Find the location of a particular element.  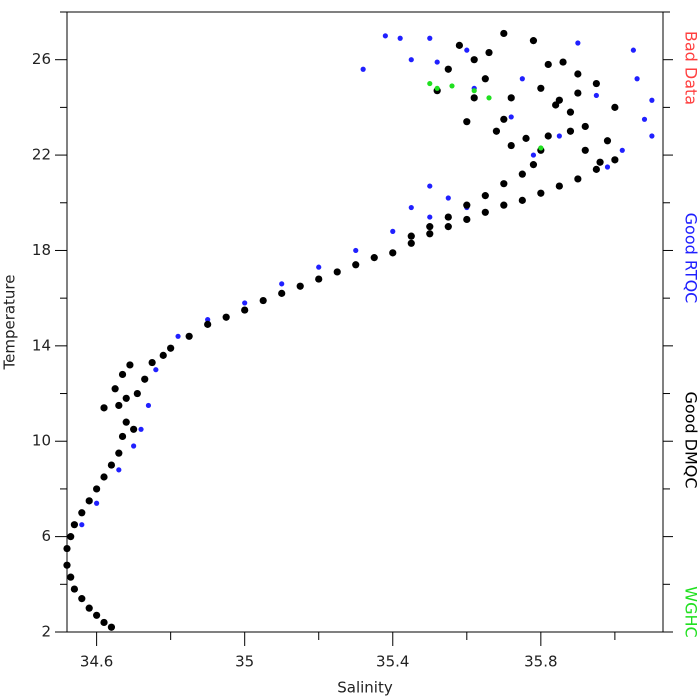

x-tick-label: 35 is located at coordinates (244, 662).